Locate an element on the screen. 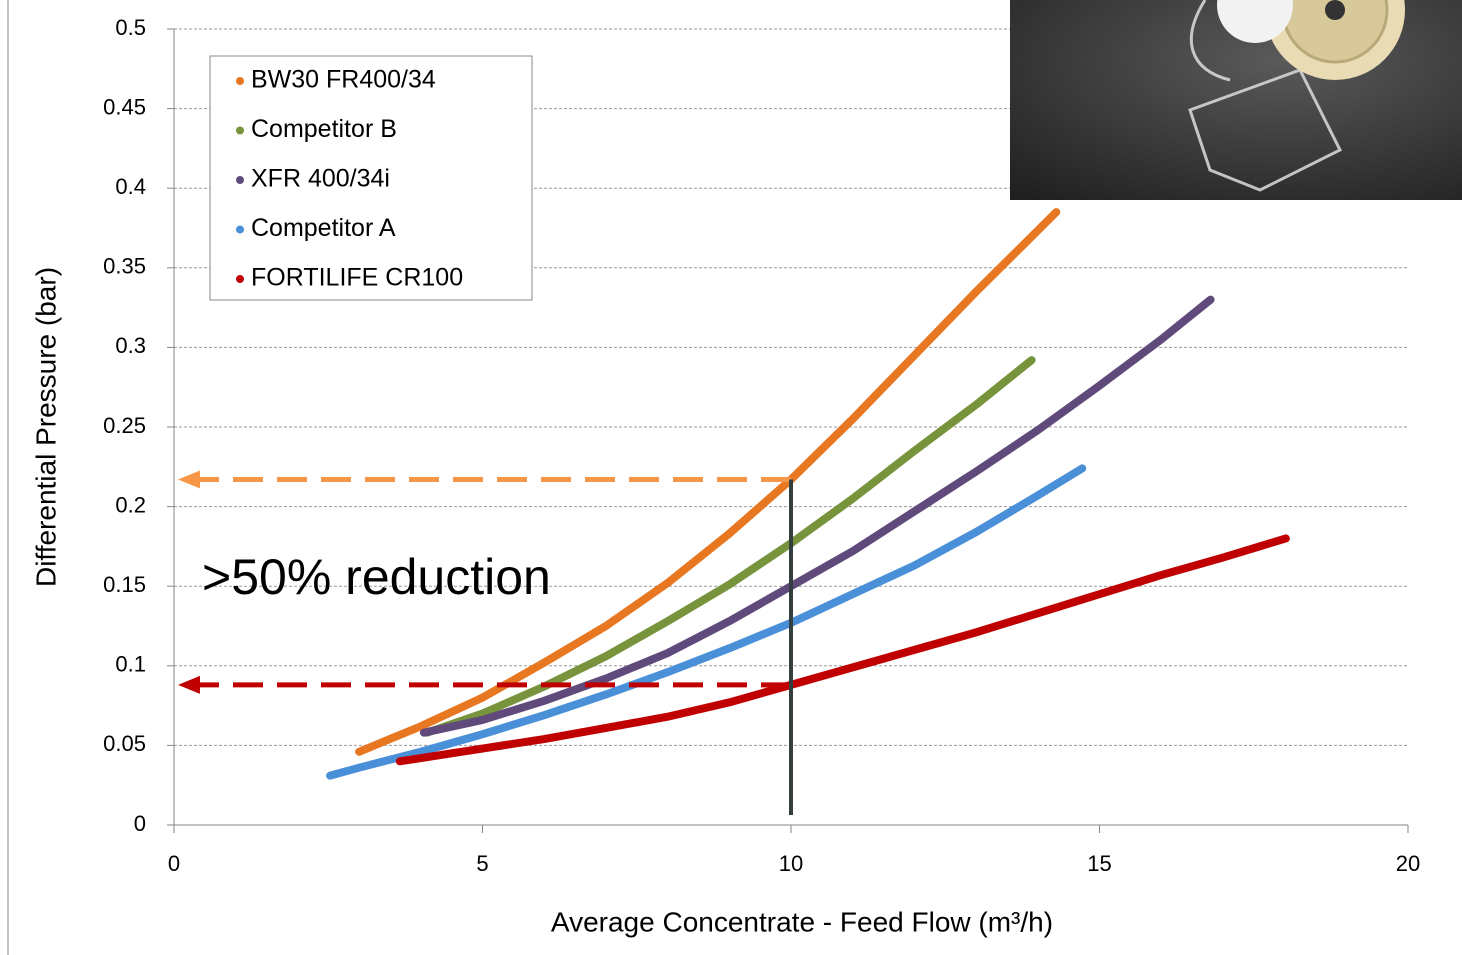 This screenshot has width=1462, height=955. y-tick-label: 0.35 is located at coordinates (124, 266).